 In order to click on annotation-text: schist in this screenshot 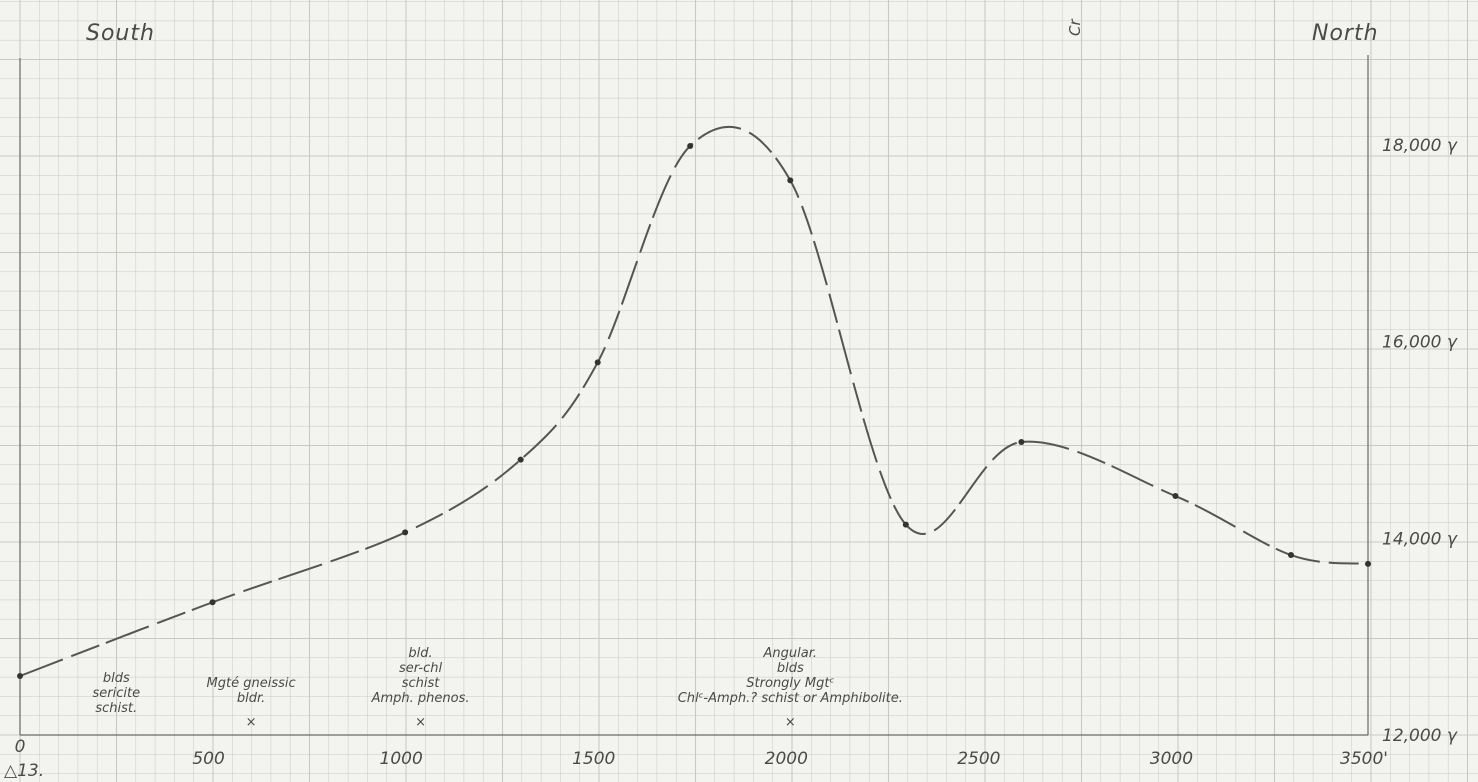, I will do `click(421, 683)`.